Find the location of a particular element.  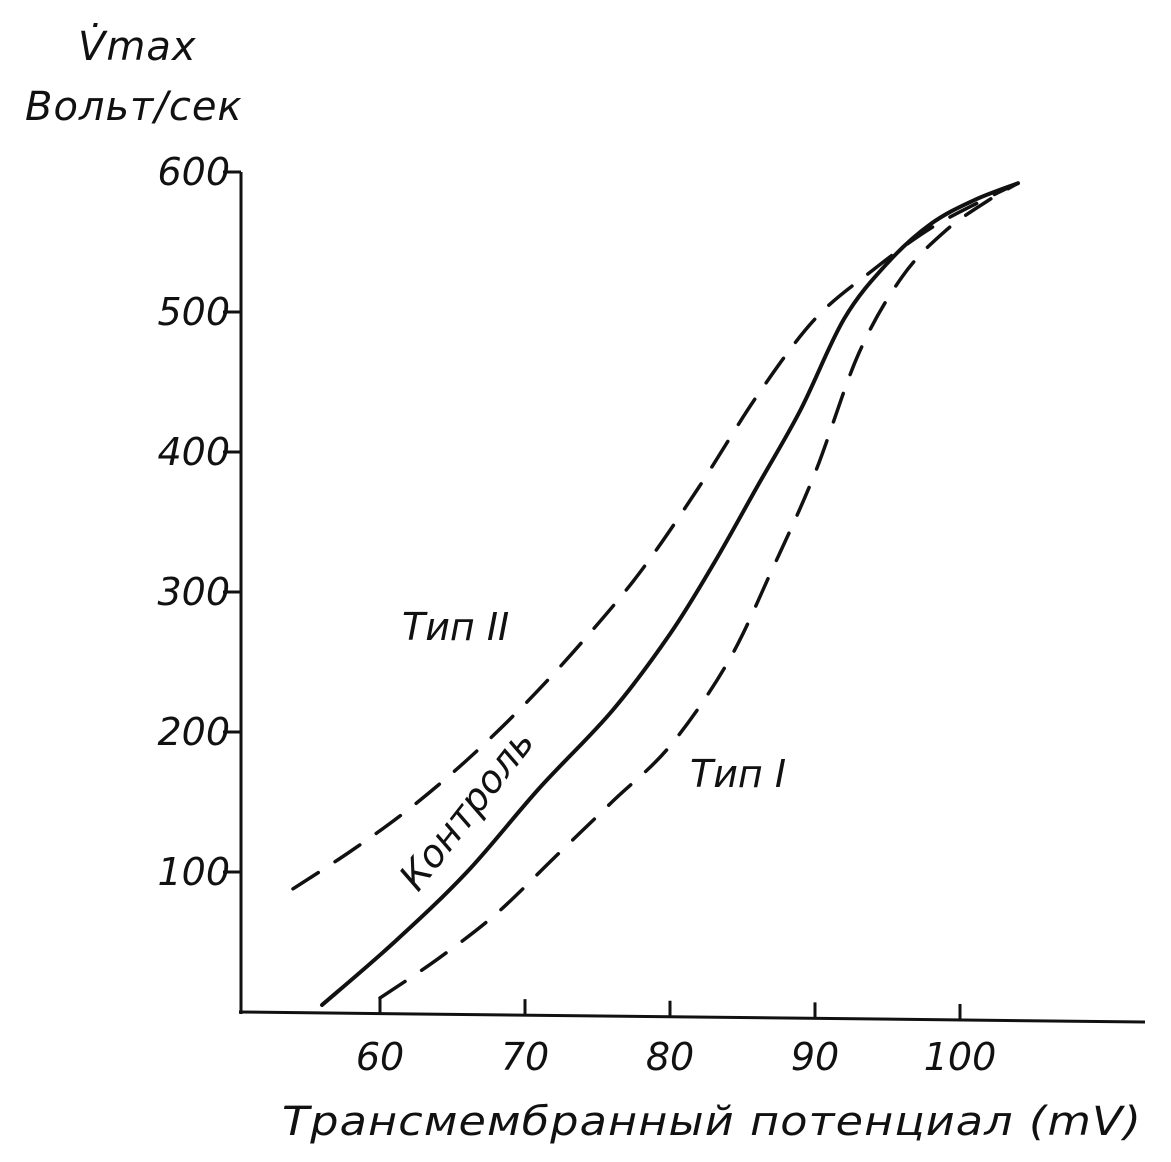

x-tick-label: 60 is located at coordinates (380, 1057).